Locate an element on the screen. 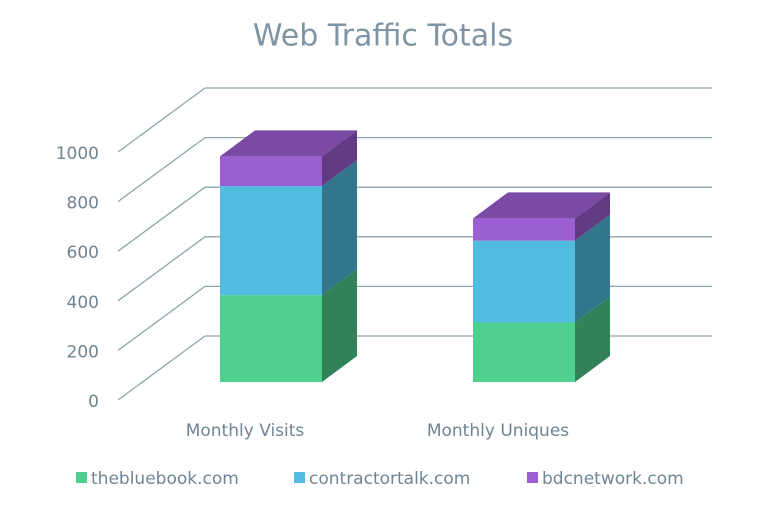 This screenshot has width=766, height=511. y-tick-label: 1000 is located at coordinates (77, 154).